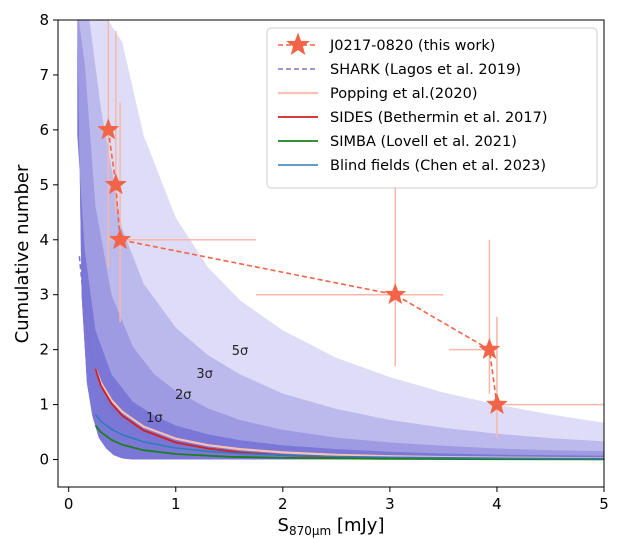 Image resolution: width=617 pixels, height=539 pixels. I want to click on curve-simba, so click(349, 442).